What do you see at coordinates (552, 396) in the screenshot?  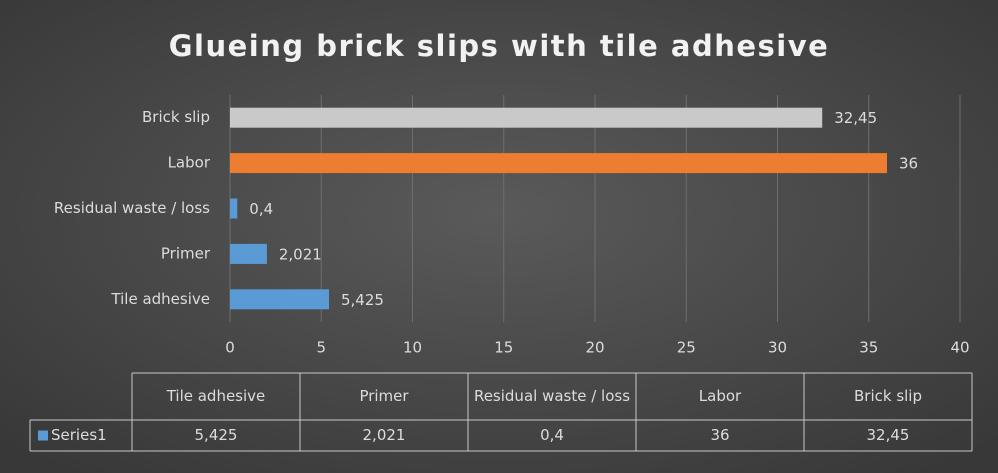 I see `table-header: Residual waste / loss` at bounding box center [552, 396].